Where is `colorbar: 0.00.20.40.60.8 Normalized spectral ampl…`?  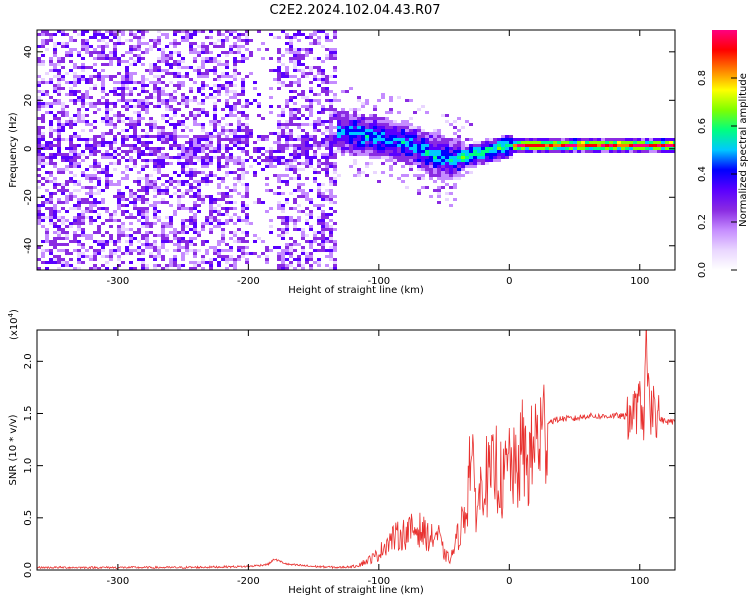
colorbar: 0.00.20.40.60.8 Normalized spectral ampl… is located at coordinates (723, 154).